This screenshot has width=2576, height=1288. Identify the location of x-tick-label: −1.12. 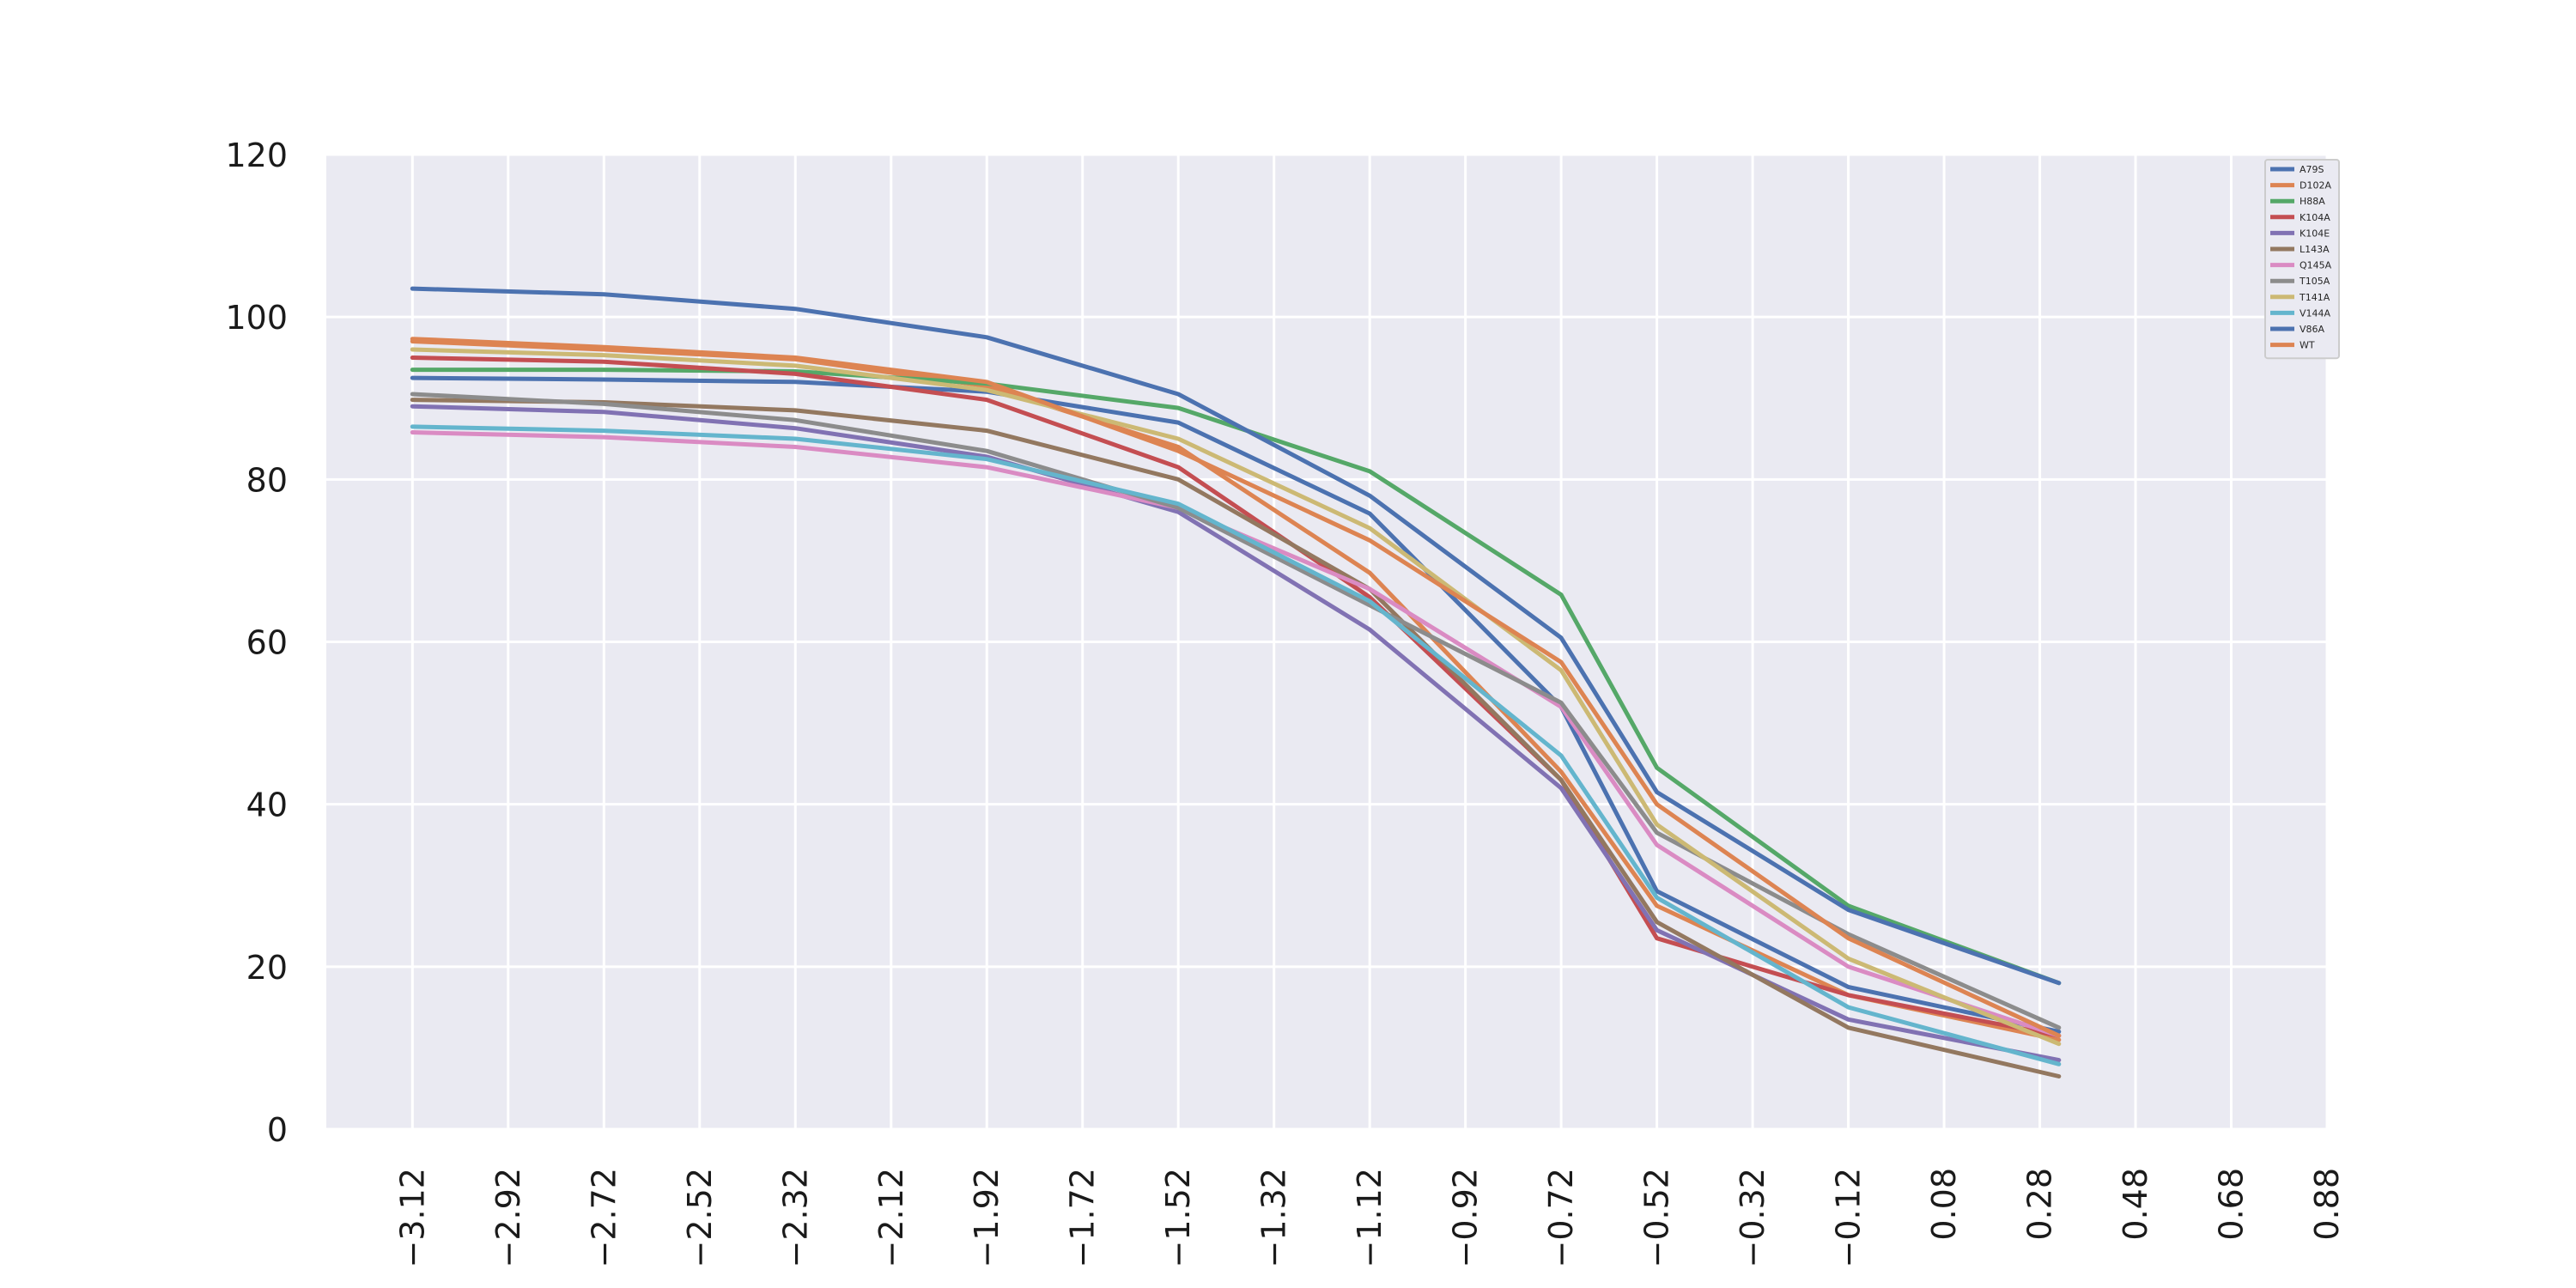
(1369, 1217).